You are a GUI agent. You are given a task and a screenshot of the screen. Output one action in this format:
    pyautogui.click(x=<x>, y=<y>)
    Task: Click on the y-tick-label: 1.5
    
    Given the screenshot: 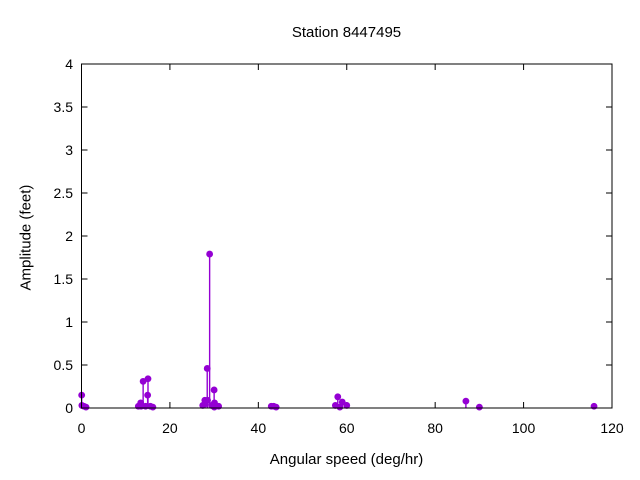 What is the action you would take?
    pyautogui.click(x=64, y=279)
    